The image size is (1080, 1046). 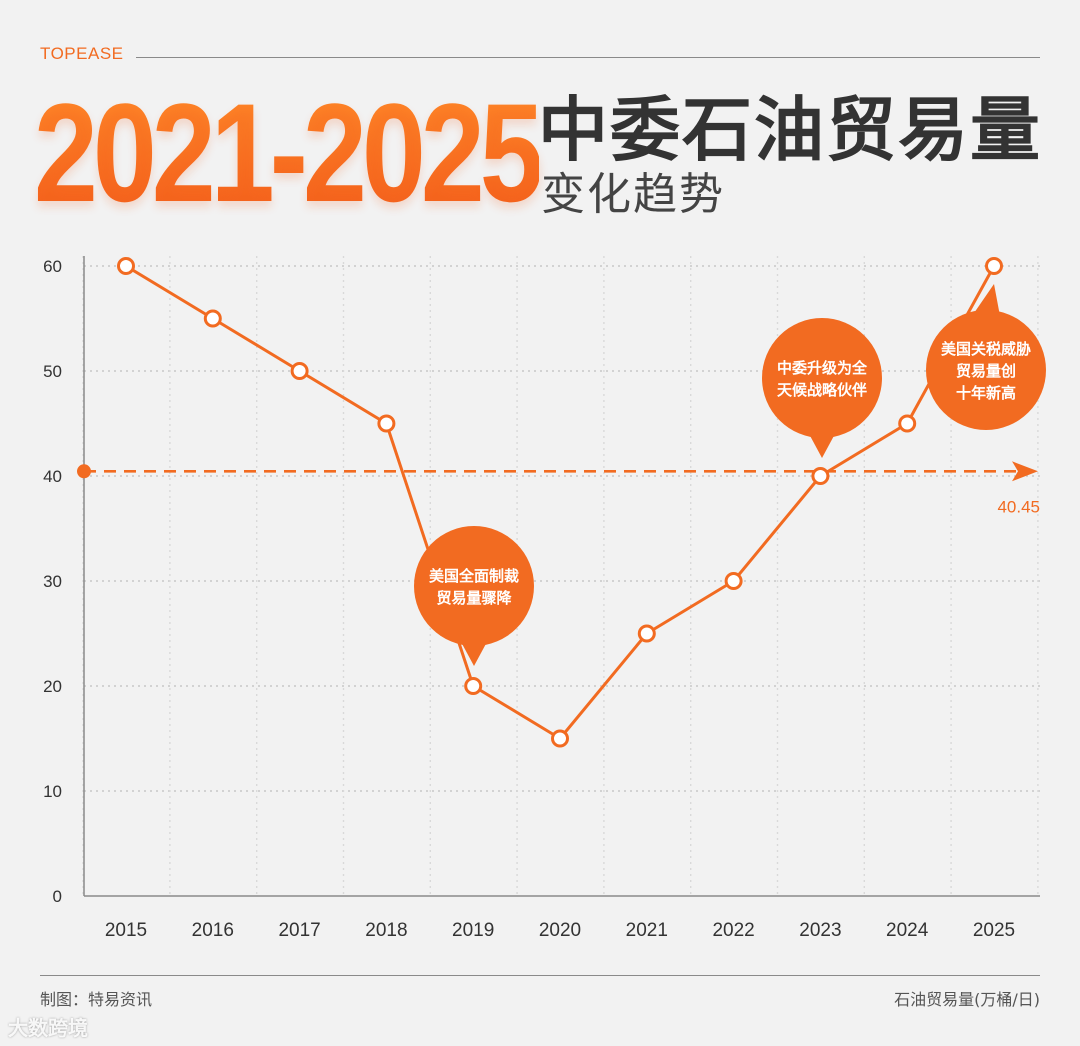 What do you see at coordinates (48, 1028) in the screenshot?
I see `watermark: 大数跨境` at bounding box center [48, 1028].